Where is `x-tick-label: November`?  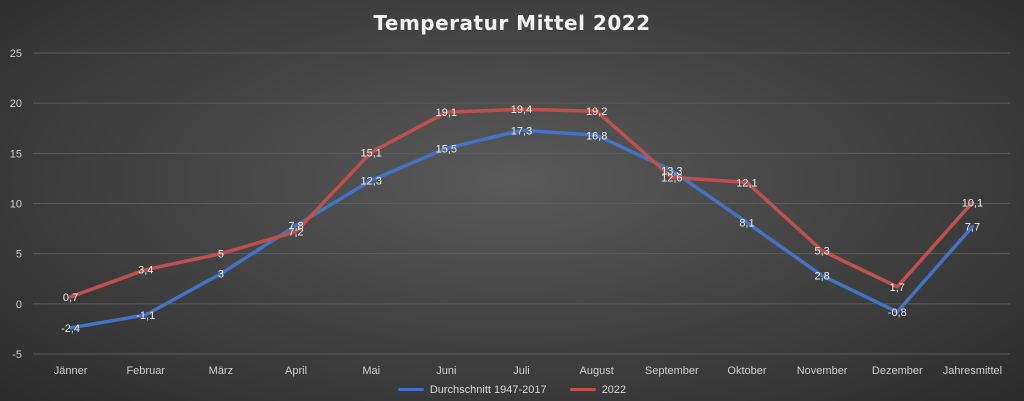
x-tick-label: November is located at coordinates (822, 371).